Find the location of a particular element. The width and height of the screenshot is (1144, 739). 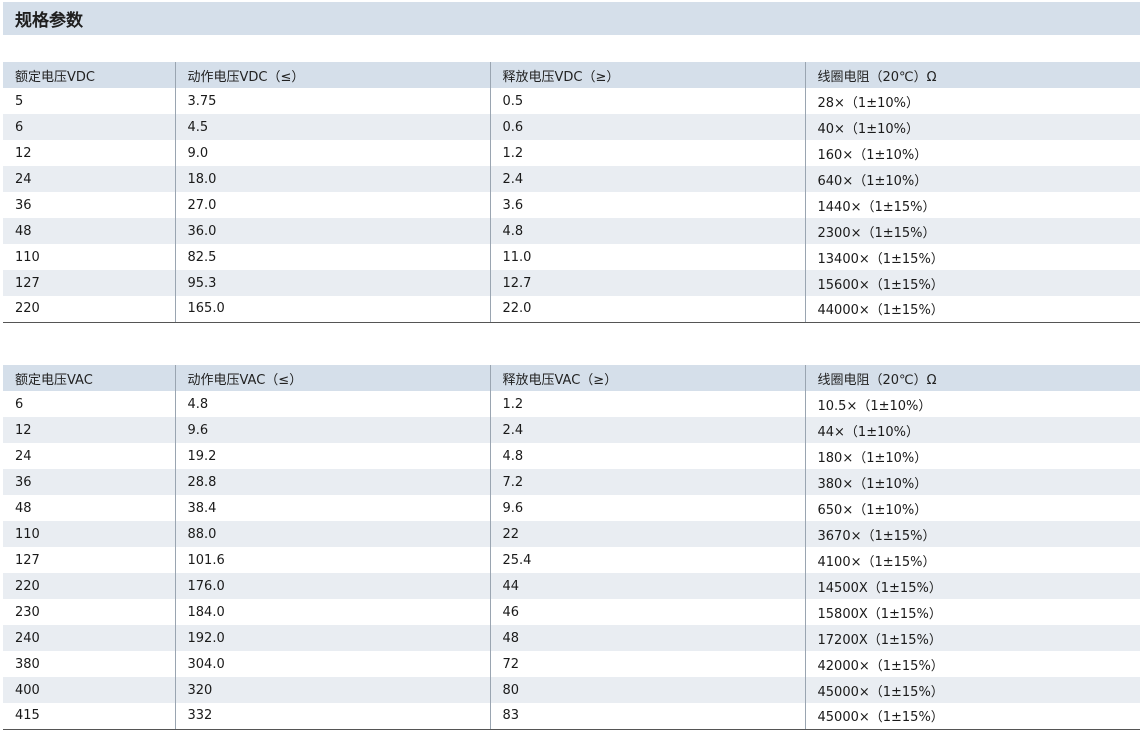

table-row: 6 4.8 1.2 10.5×（1±10%） is located at coordinates (571, 404).